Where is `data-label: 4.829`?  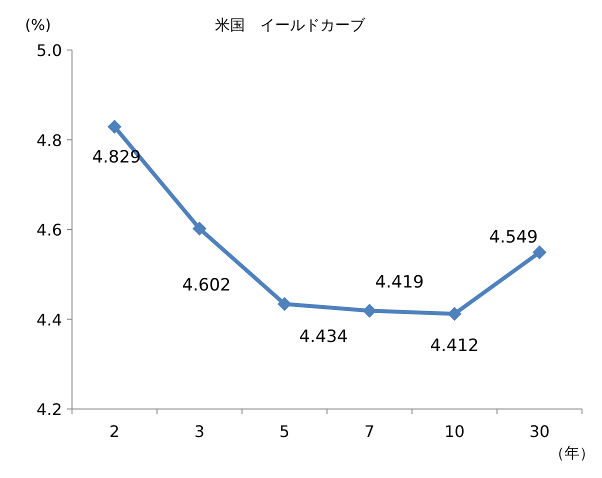
data-label: 4.829 is located at coordinates (116, 158).